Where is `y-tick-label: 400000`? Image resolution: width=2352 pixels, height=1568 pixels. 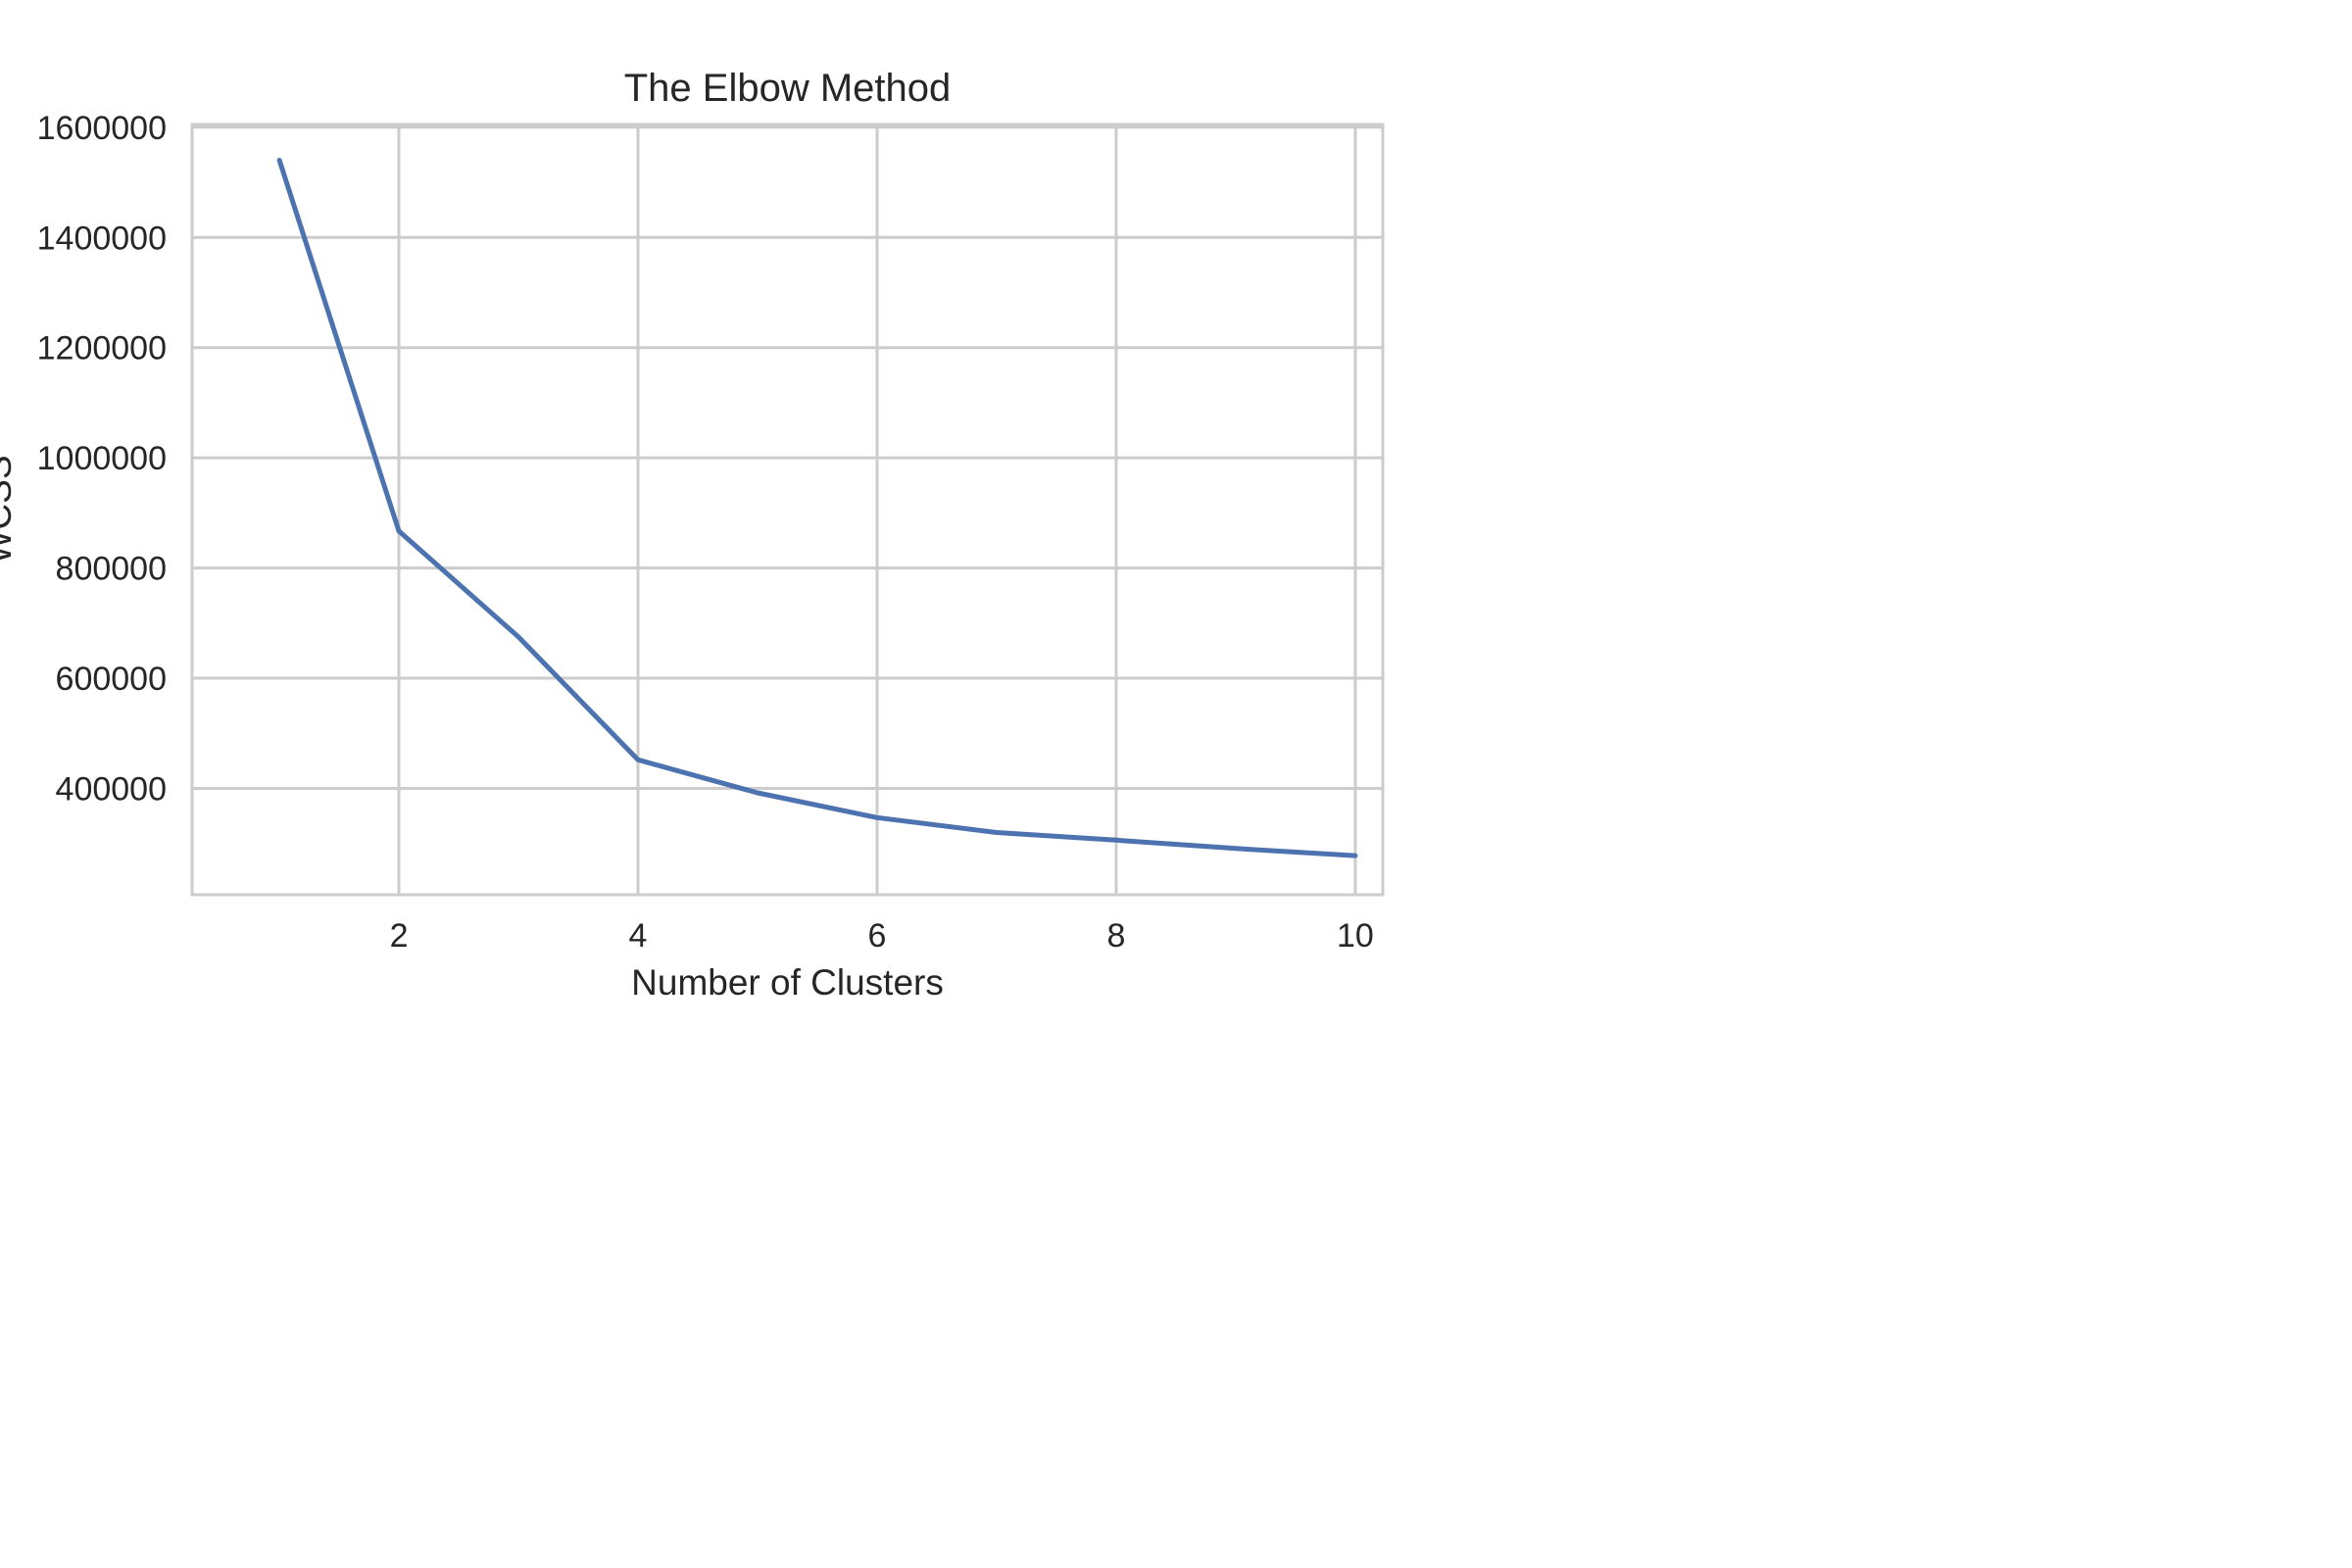
y-tick-label: 400000 is located at coordinates (111, 789).